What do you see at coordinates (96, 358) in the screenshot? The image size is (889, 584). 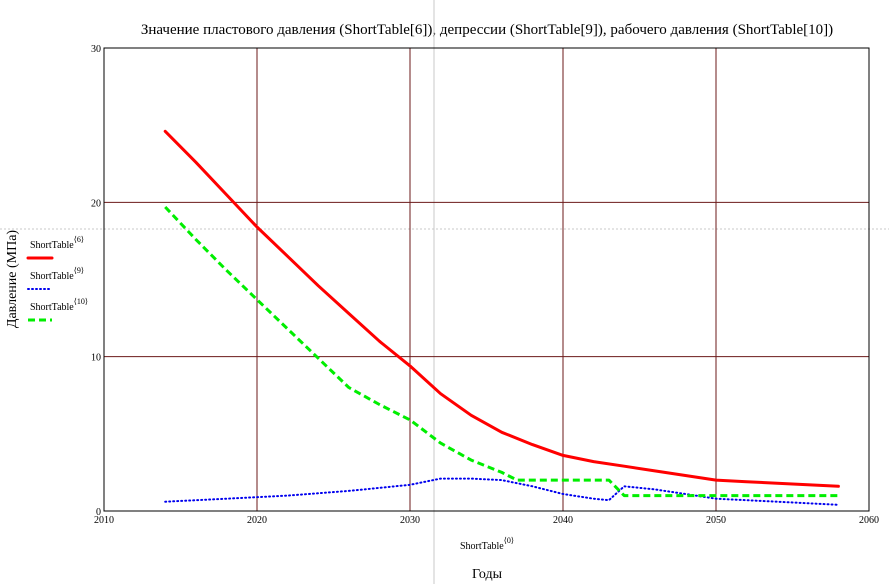 I see `y-tick-label: 10` at bounding box center [96, 358].